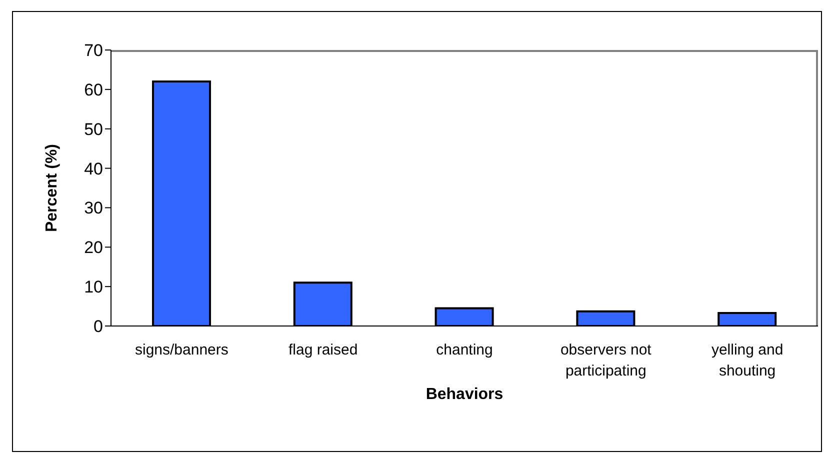 This screenshot has width=825, height=455. Describe the element at coordinates (464, 350) in the screenshot. I see `x-tick-label: chanting` at that location.